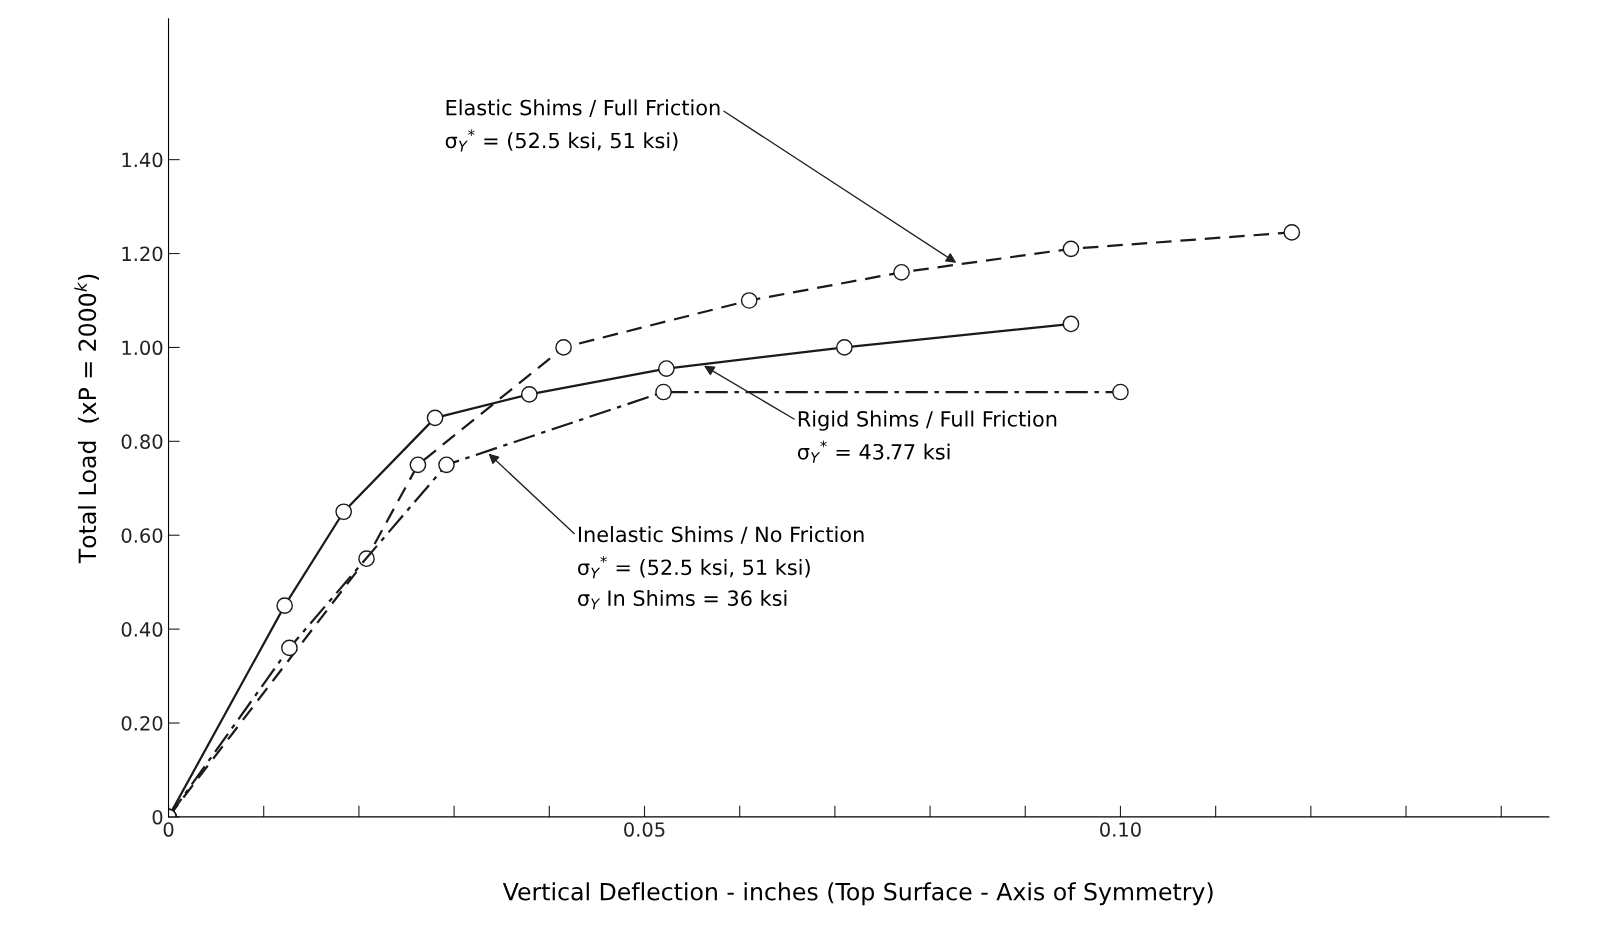  What do you see at coordinates (168, 829) in the screenshot?
I see `x-tick-label: 0` at bounding box center [168, 829].